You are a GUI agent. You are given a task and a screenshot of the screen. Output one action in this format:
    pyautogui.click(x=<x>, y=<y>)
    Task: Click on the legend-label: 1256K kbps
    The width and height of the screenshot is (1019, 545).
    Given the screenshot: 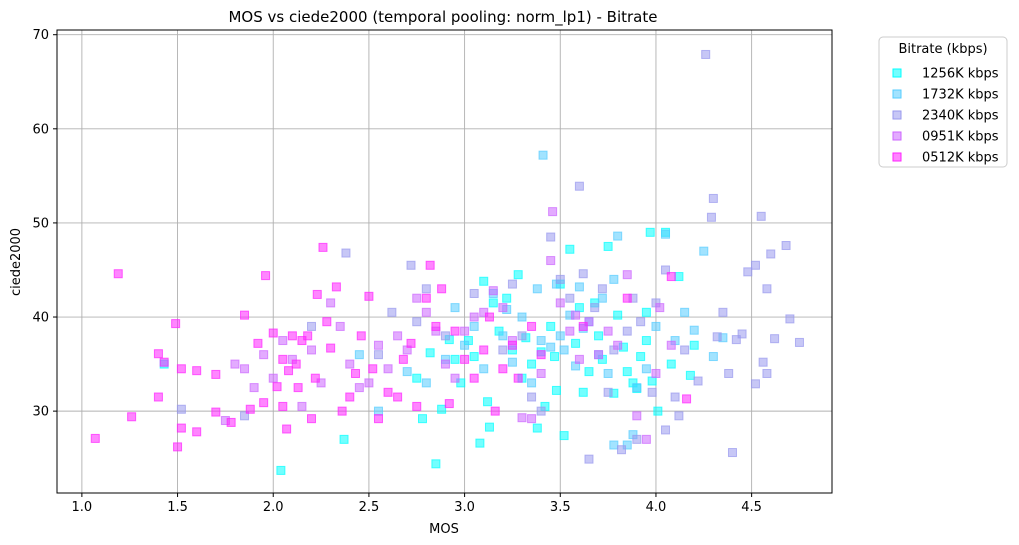 What is the action you would take?
    pyautogui.click(x=960, y=74)
    